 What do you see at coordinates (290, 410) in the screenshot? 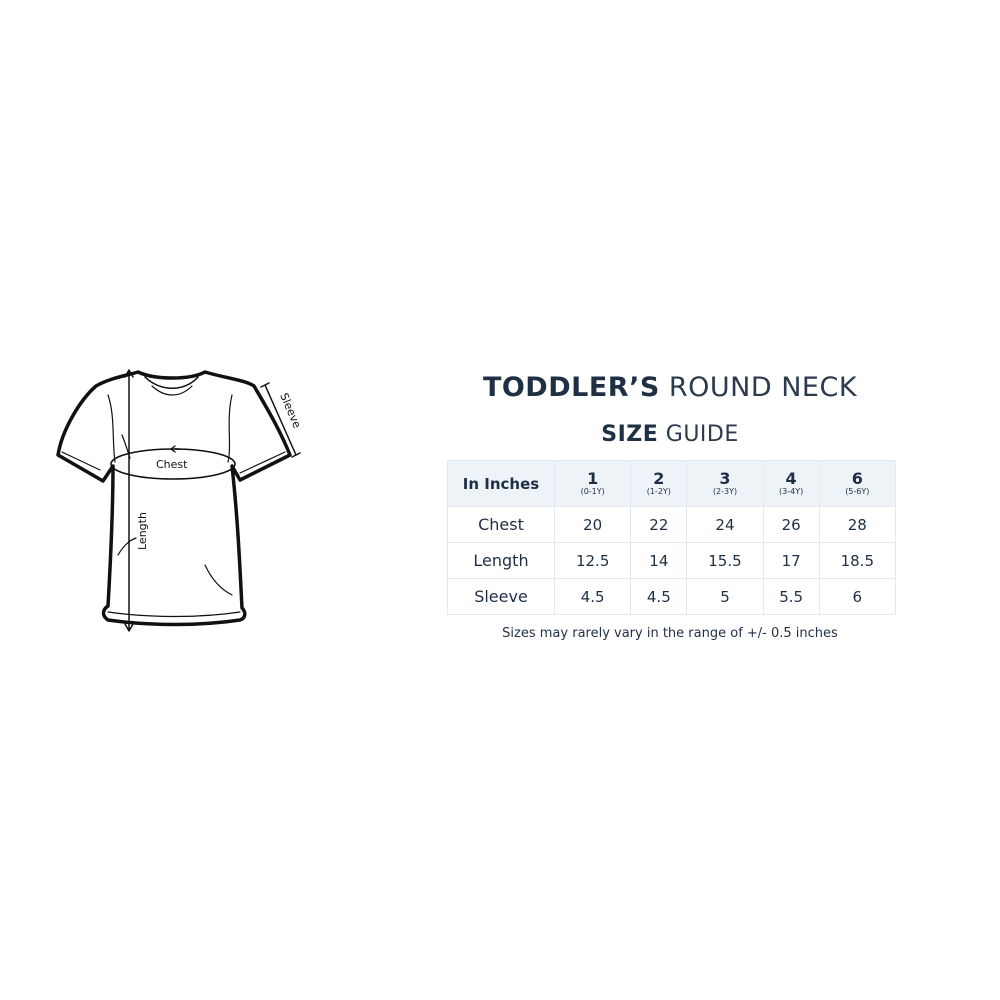
I see `sleeve-label: Sleeve` at bounding box center [290, 410].